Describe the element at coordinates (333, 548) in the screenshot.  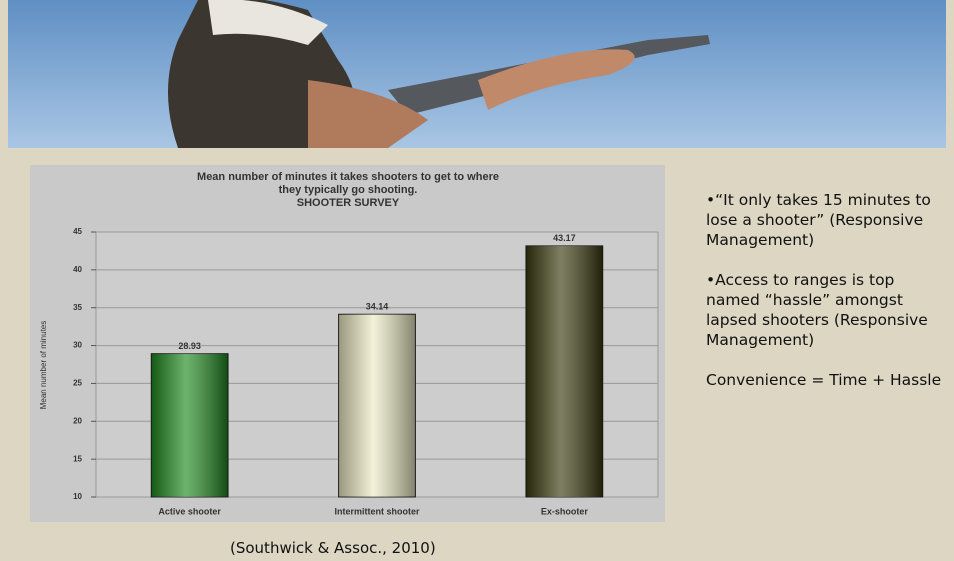
I see `source: (Southwick & Assoc., 2010)` at that location.